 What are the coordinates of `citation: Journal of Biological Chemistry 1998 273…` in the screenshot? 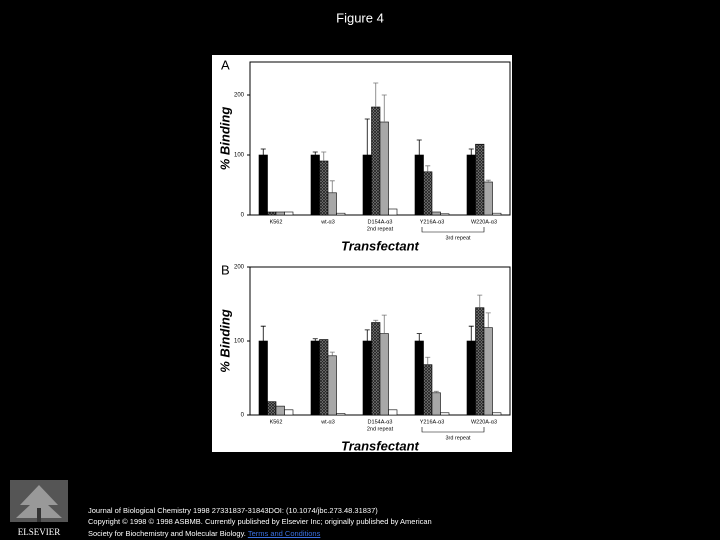 It's located at (233, 510).